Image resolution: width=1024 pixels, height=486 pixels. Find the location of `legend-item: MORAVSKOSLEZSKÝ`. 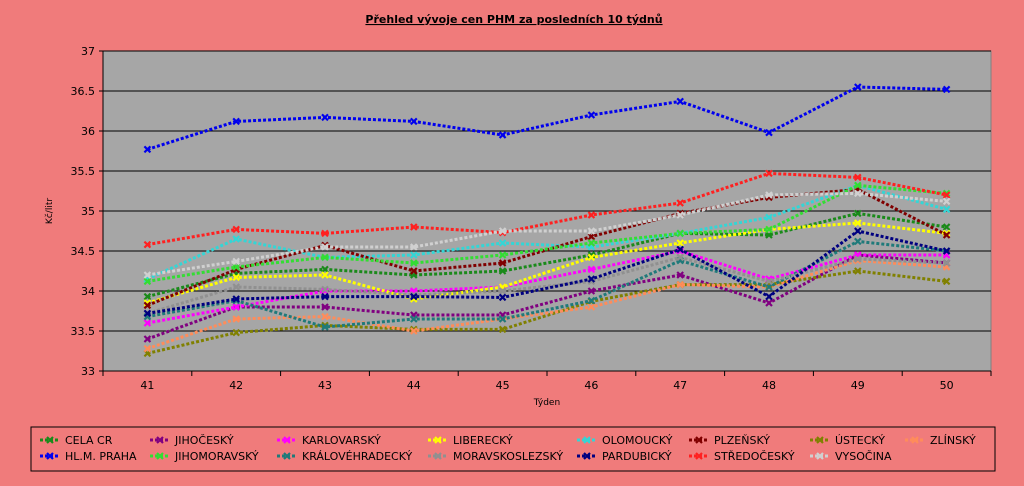

legend-item: MORAVSKOSLEZSKÝ is located at coordinates (495, 456).